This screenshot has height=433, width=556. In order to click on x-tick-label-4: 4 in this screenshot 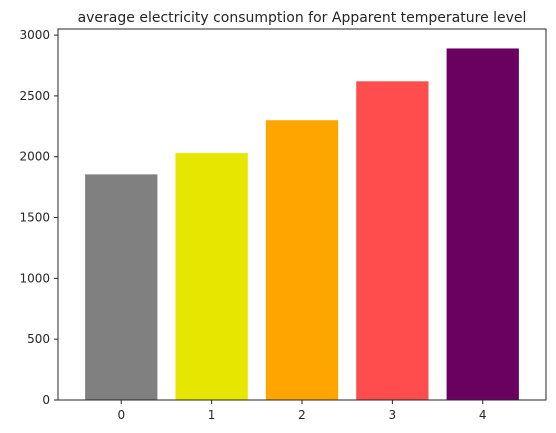, I will do `click(483, 415)`.